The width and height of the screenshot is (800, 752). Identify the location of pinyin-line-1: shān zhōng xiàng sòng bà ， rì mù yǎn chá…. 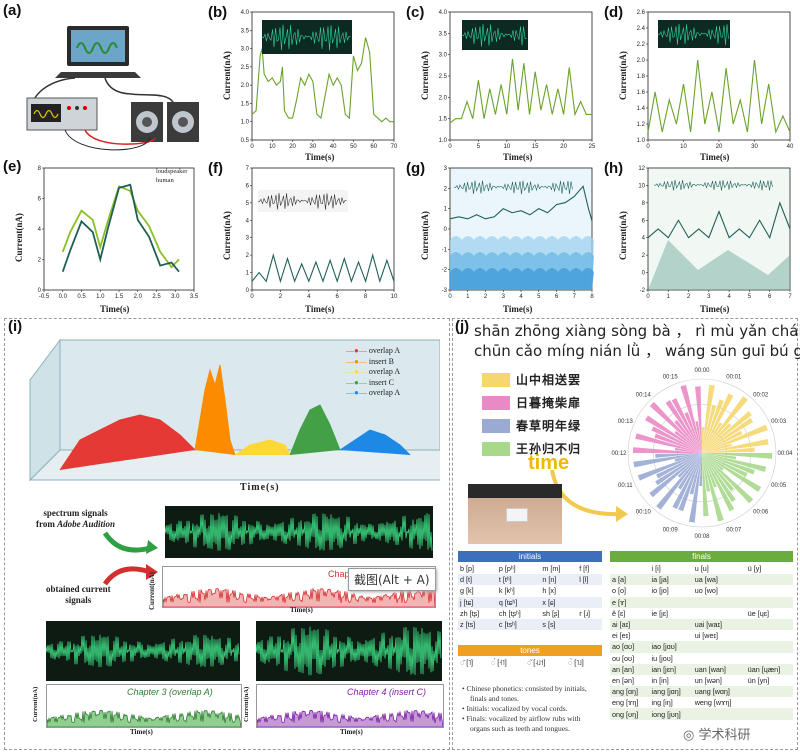
(637, 331).